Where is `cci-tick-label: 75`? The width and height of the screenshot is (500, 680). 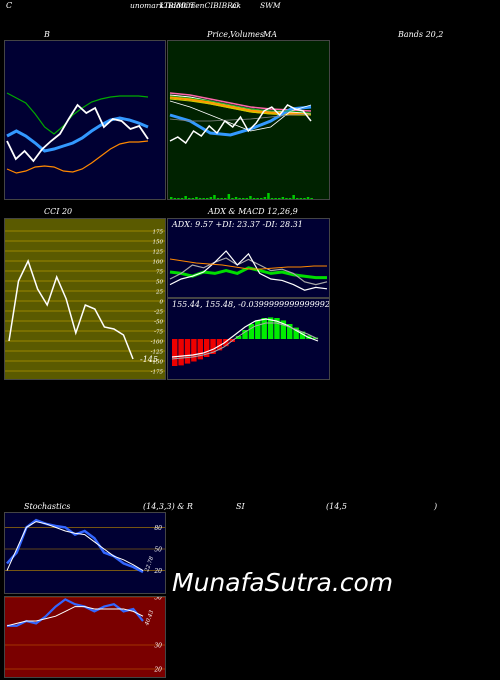
cci-tick-label: 75 is located at coordinates (159, 273).